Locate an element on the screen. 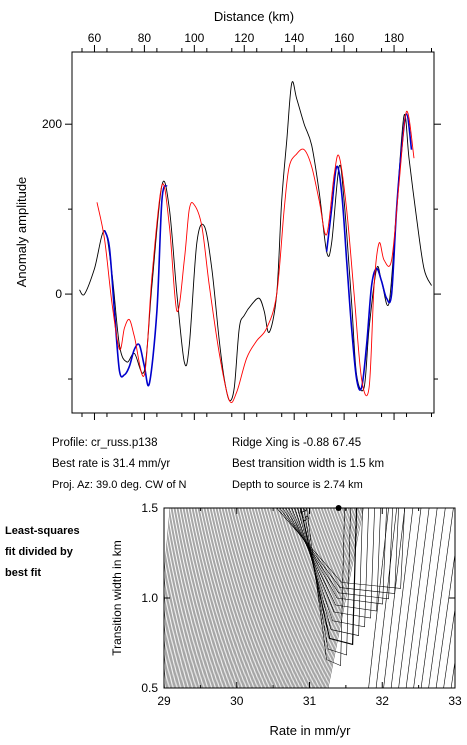 Image resolution: width=467 pixels, height=745 pixels. depth-text: Depth to source is 2.74 km is located at coordinates (297, 485).